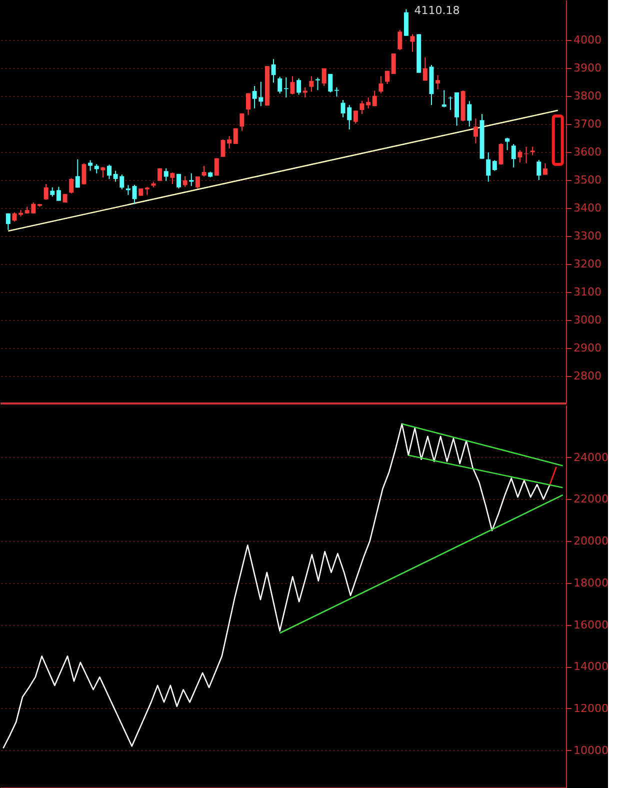 This screenshot has height=788, width=619. I want to click on y-tick-label: 3700, so click(588, 124).